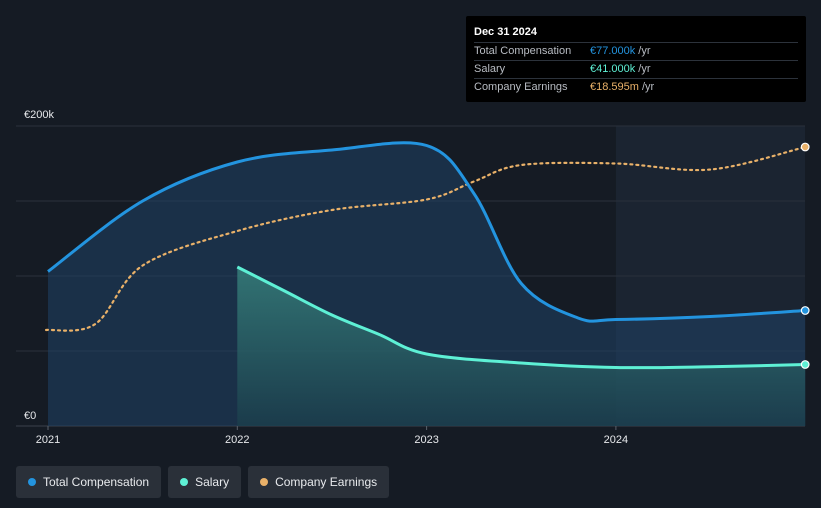  Describe the element at coordinates (490, 69) in the screenshot. I see `tooltip-label: Salary` at that location.